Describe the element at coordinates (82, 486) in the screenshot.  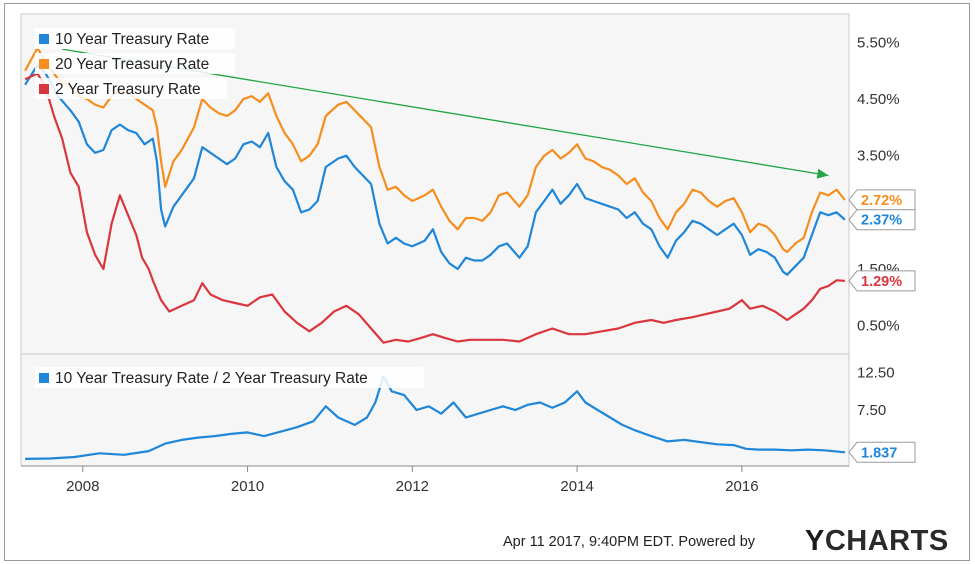
I see `x-tick-label: 2008` at that location.